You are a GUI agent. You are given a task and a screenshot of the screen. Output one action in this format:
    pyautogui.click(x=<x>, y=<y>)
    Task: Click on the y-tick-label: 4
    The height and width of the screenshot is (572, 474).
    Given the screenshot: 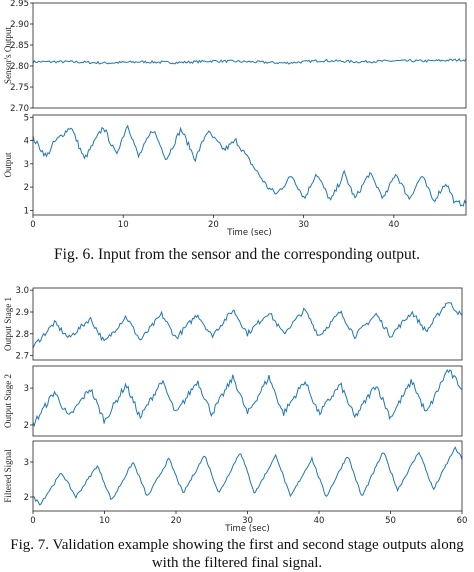 What is the action you would take?
    pyautogui.click(x=26, y=142)
    